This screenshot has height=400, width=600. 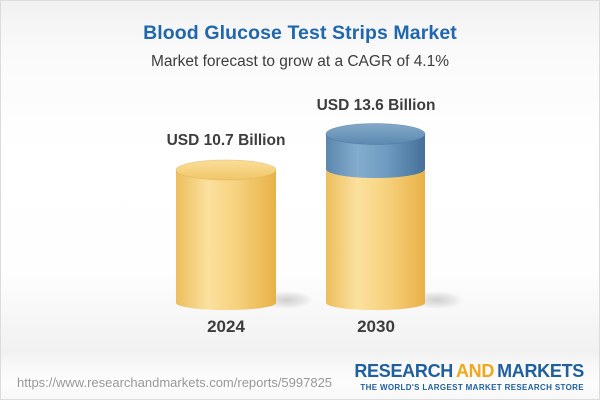 I want to click on brand-logo-wordmark: RESEARCH AND MARKETS, so click(x=469, y=371).